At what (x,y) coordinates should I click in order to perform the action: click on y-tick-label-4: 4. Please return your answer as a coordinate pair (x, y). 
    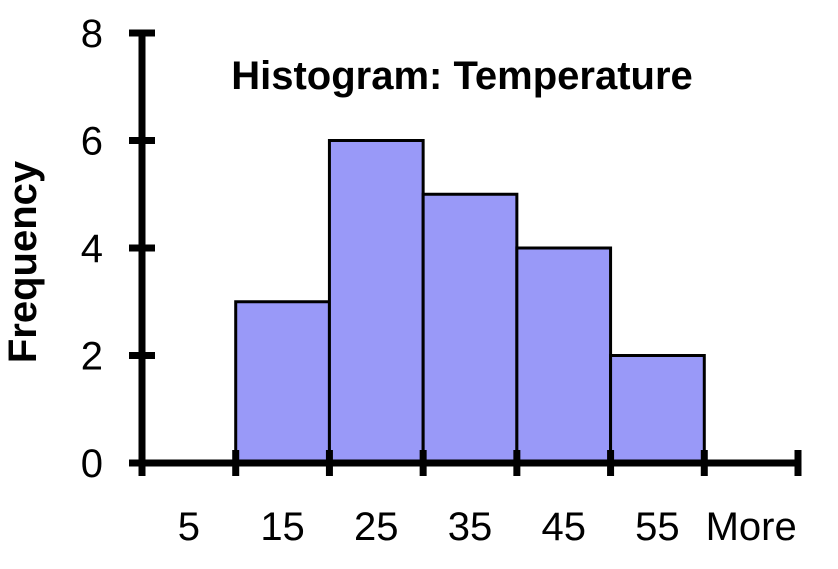
    Looking at the image, I should click on (92, 249).